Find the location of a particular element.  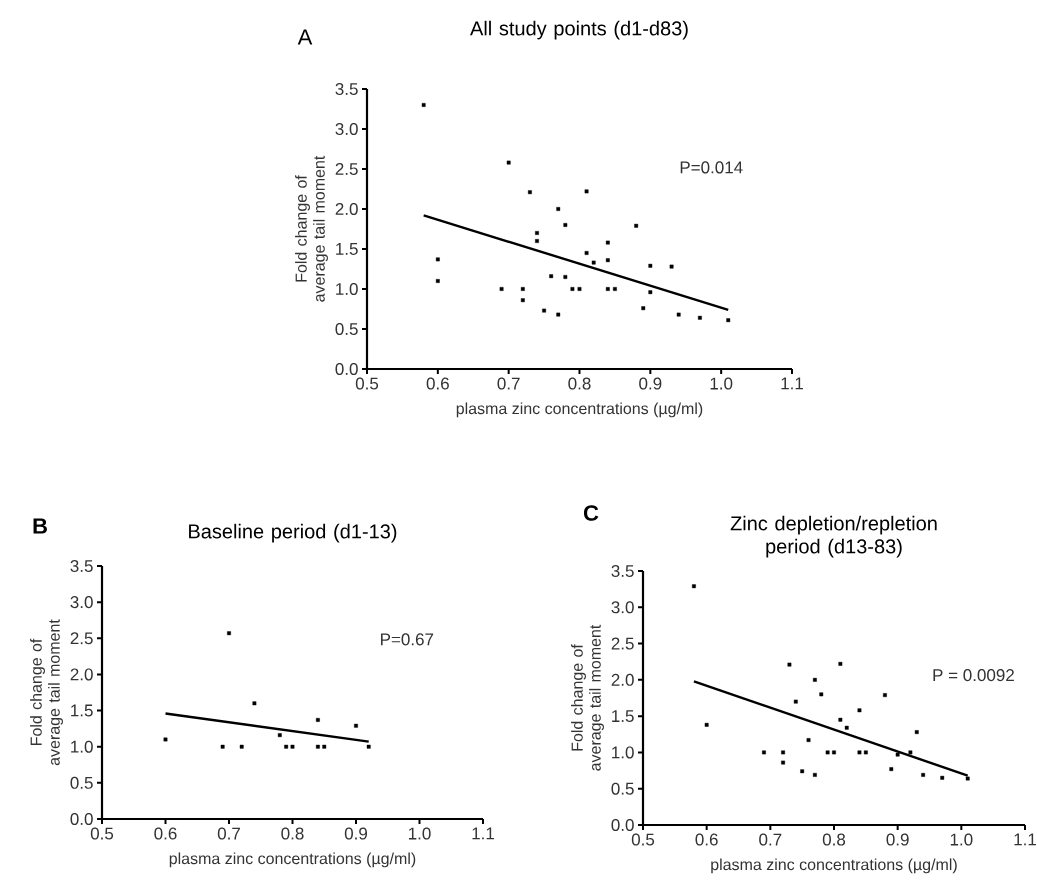

text: A is located at coordinates (305, 37).